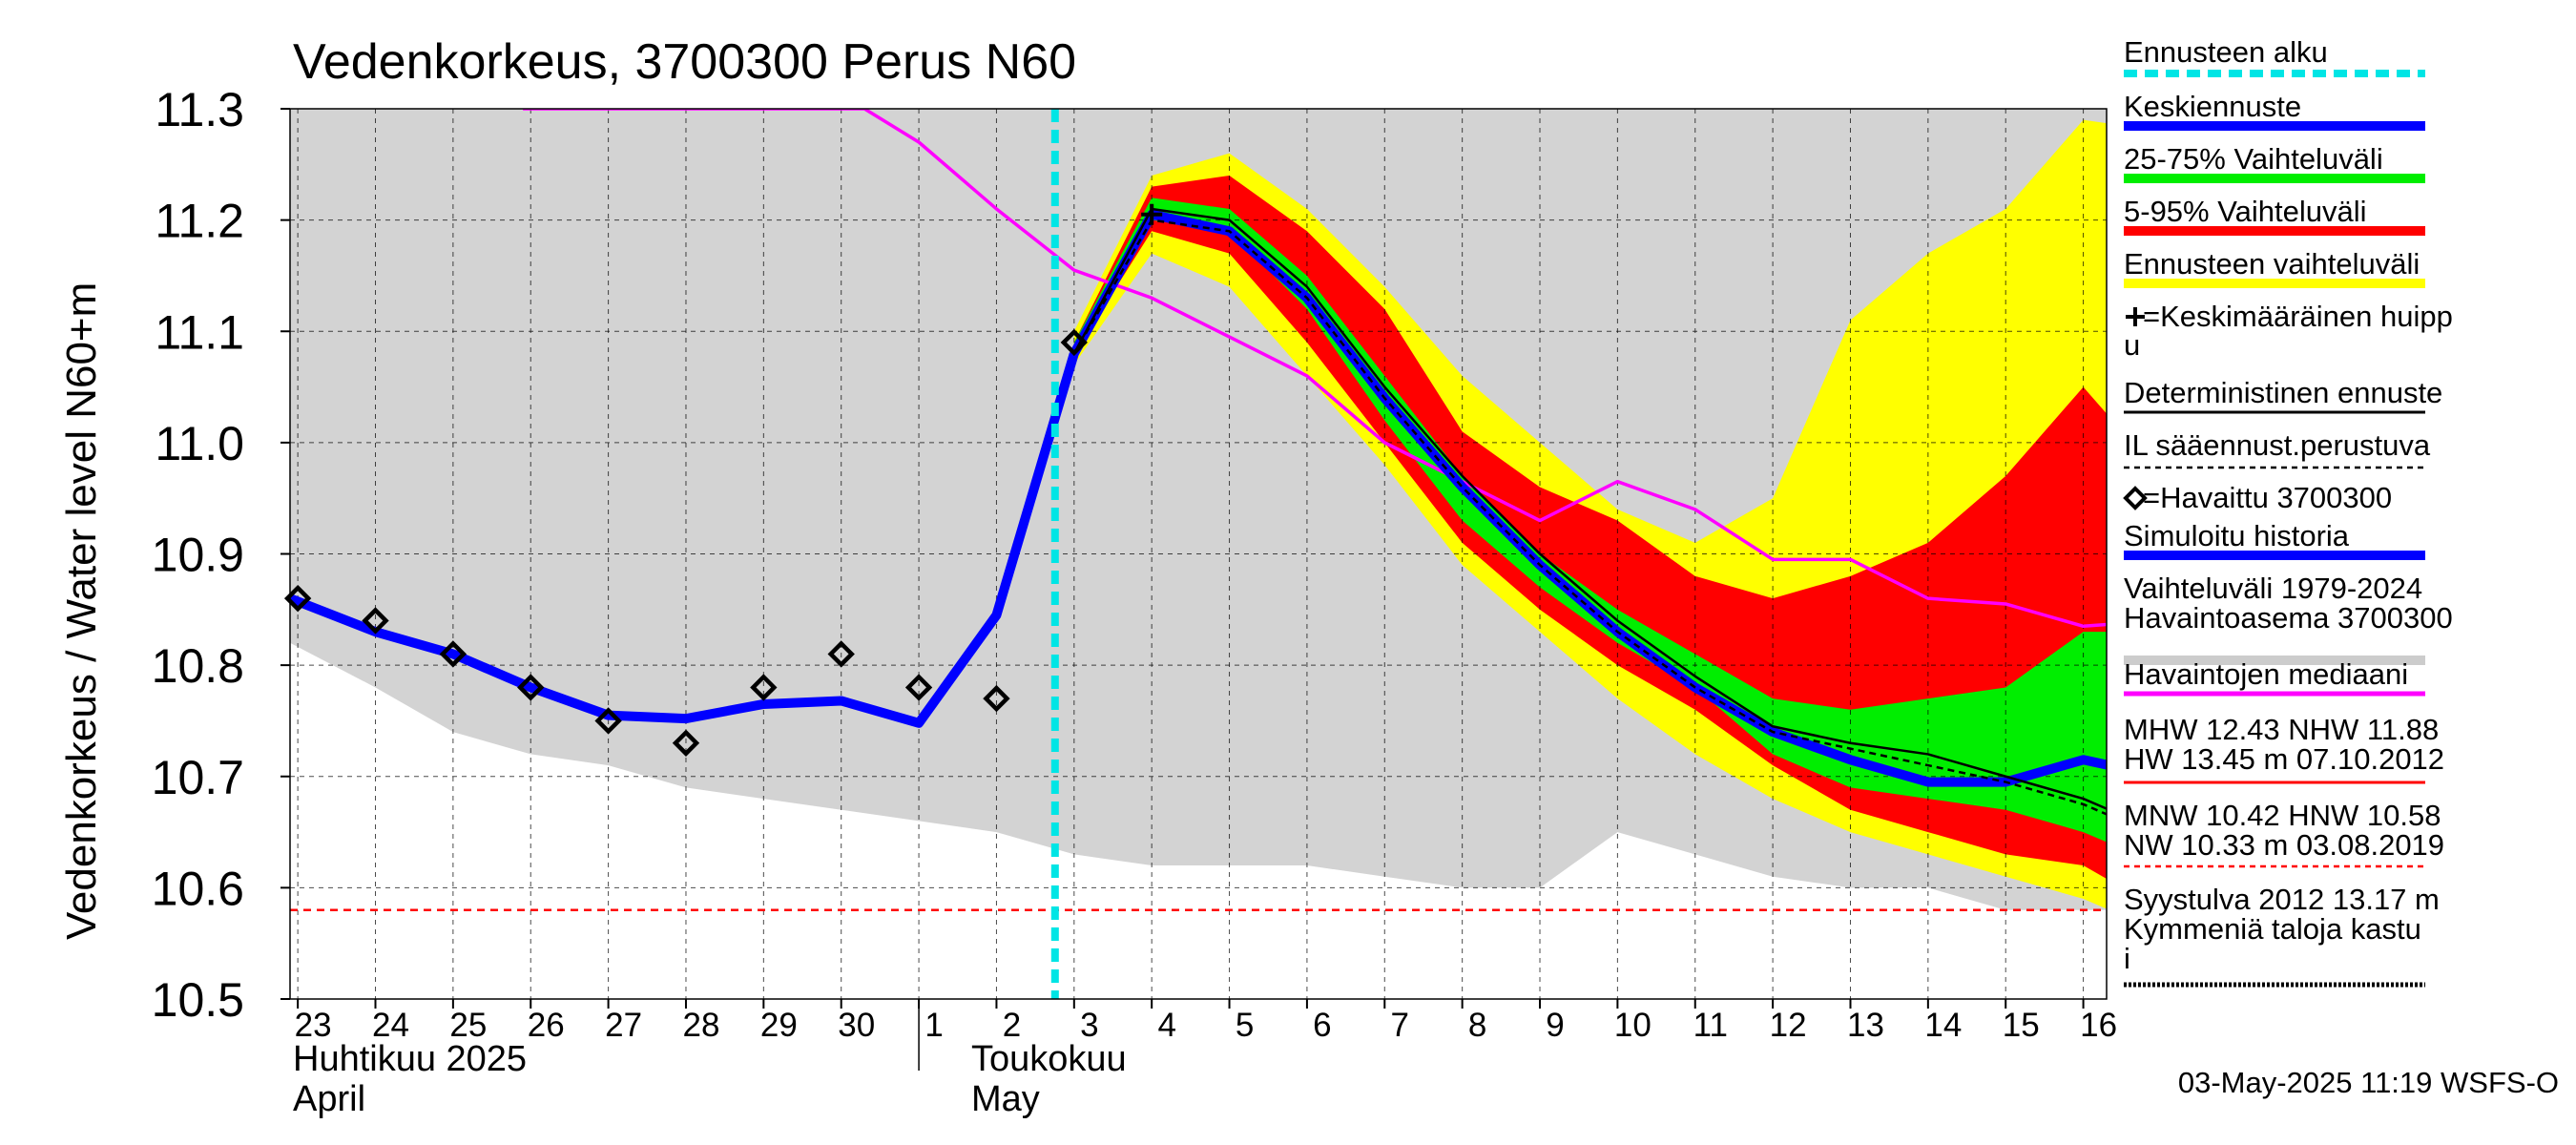 The width and height of the screenshot is (2576, 1145). Describe the element at coordinates (2284, 845) in the screenshot. I see `legend-label2-13: NW 10.33 m 03.08.2019` at that location.